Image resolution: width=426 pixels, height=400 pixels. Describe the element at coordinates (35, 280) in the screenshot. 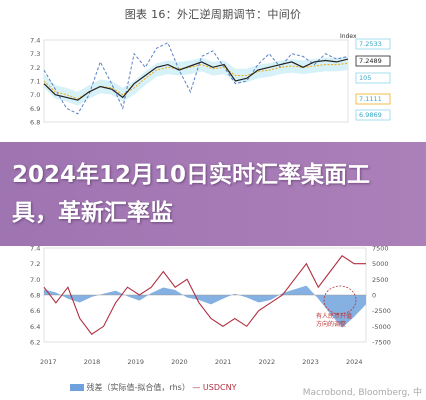

I see `bottom-y-tick-label: 7.0` at that location.